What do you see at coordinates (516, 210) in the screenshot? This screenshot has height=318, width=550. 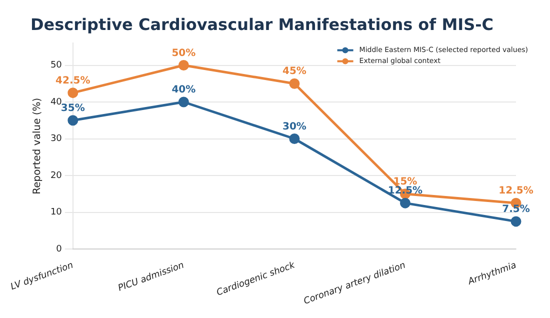 I see `data-label: 7.5%` at bounding box center [516, 210].